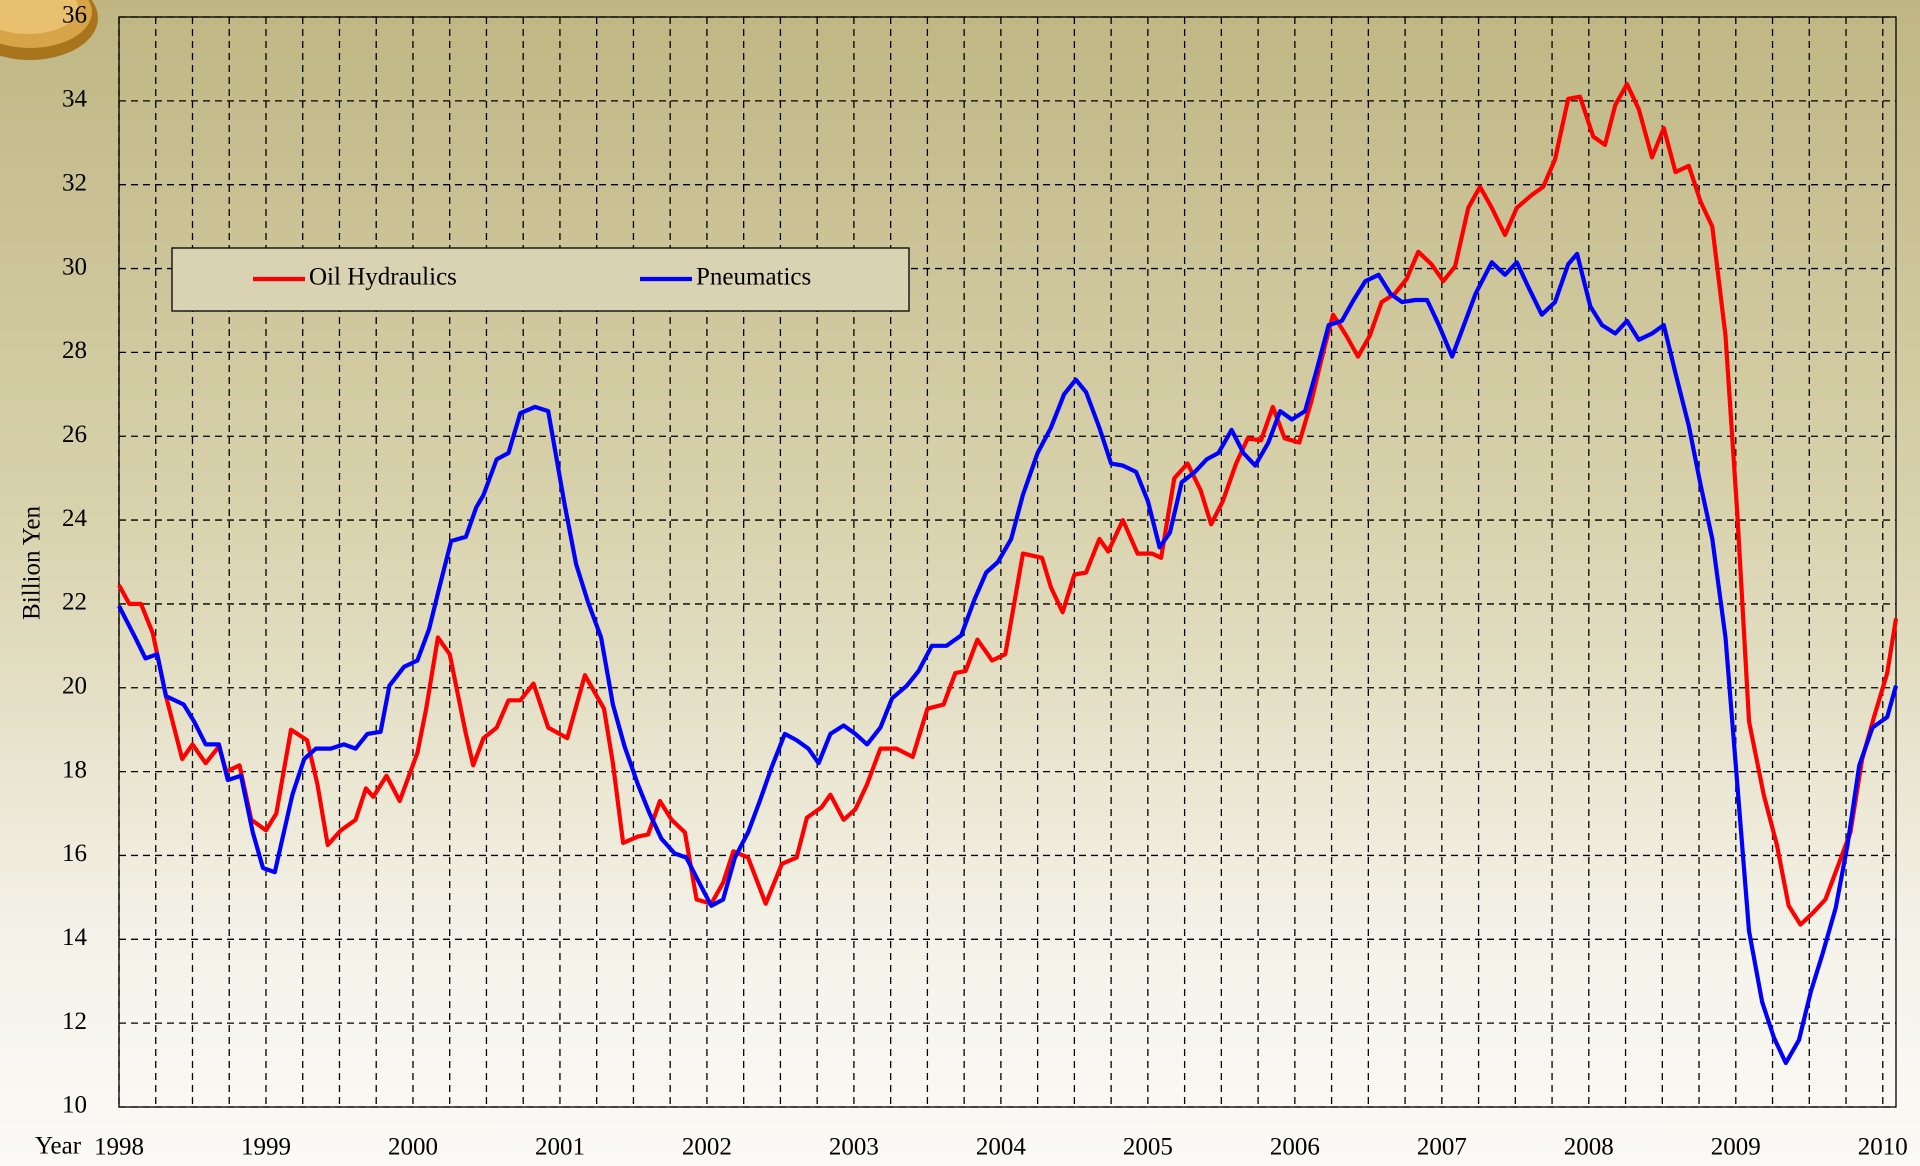  I want to click on x-tick-label: 1998, so click(119, 1147).